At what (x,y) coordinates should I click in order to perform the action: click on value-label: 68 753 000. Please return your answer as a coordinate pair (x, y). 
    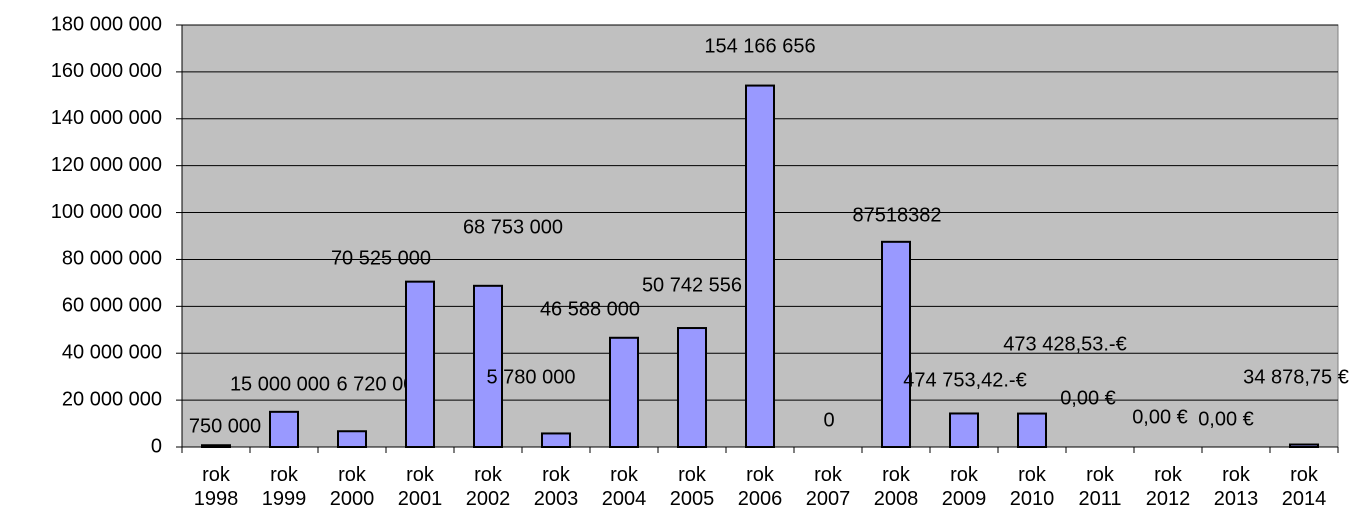
    Looking at the image, I should click on (513, 227).